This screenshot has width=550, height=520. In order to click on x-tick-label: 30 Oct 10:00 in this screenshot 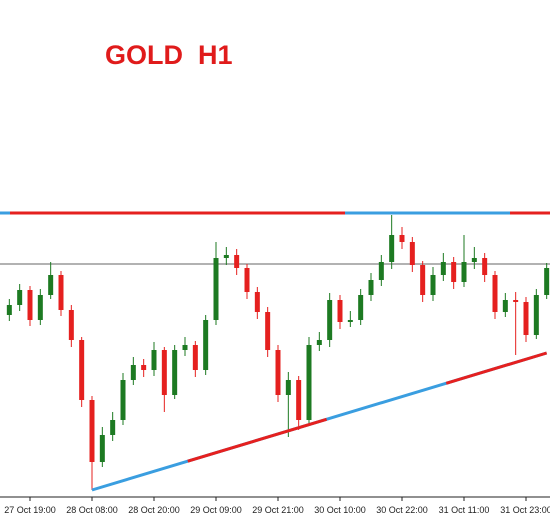, I will do `click(340, 510)`.